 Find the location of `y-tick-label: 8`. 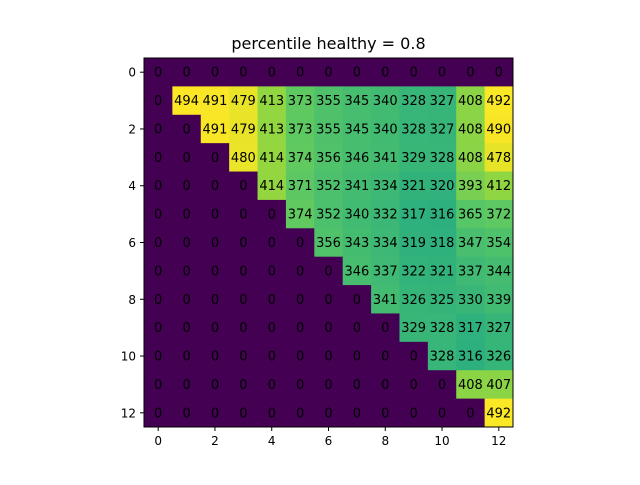

y-tick-label: 8 is located at coordinates (132, 300).